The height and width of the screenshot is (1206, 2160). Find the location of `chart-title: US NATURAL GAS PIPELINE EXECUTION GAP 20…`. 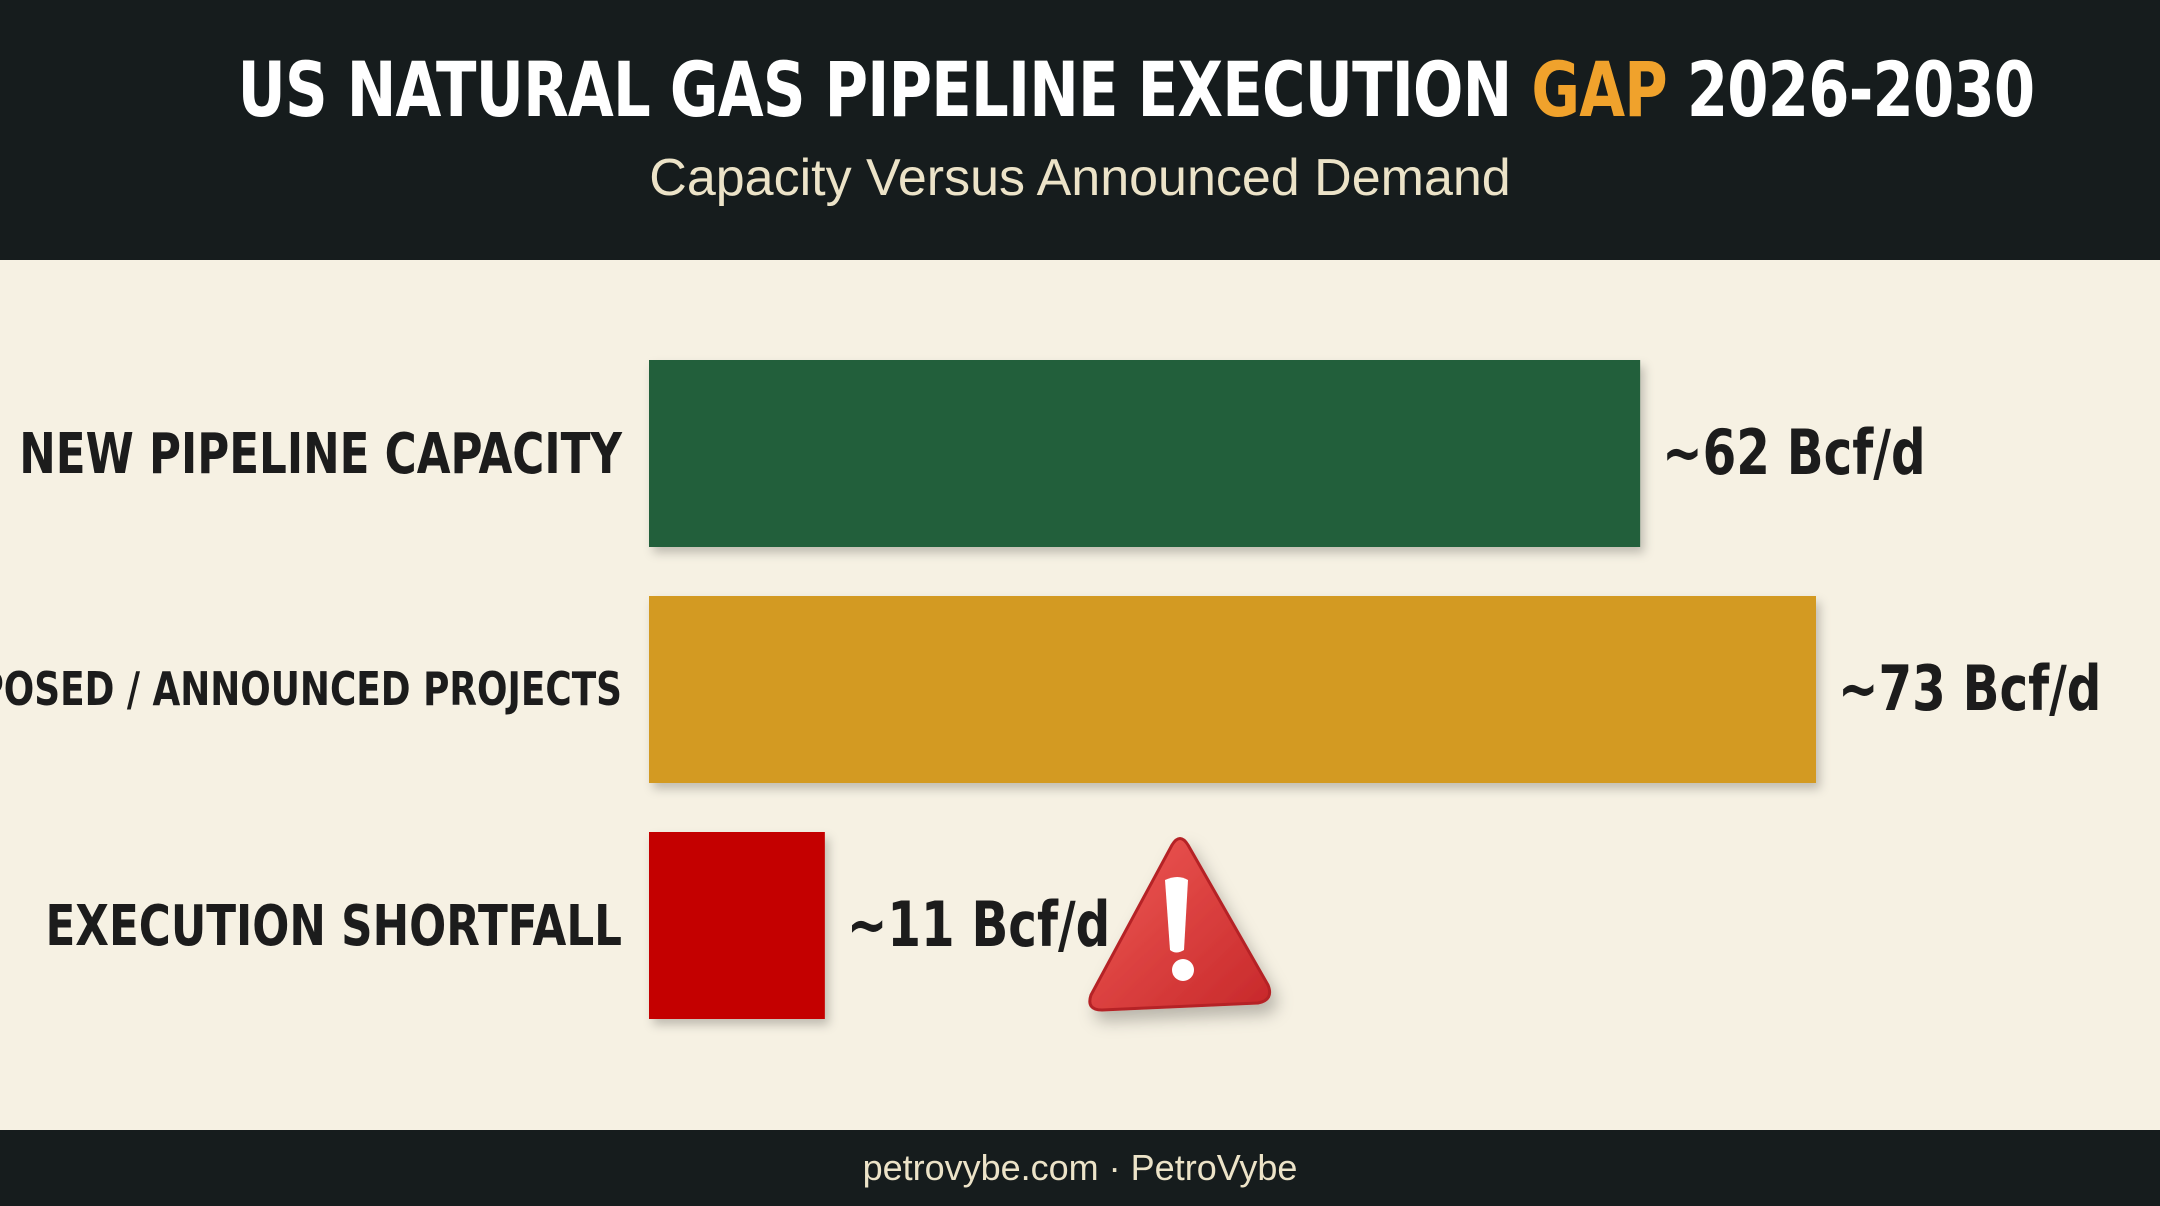

chart-title: US NATURAL GAS PIPELINE EXECUTION GAP 20… is located at coordinates (1136, 90).